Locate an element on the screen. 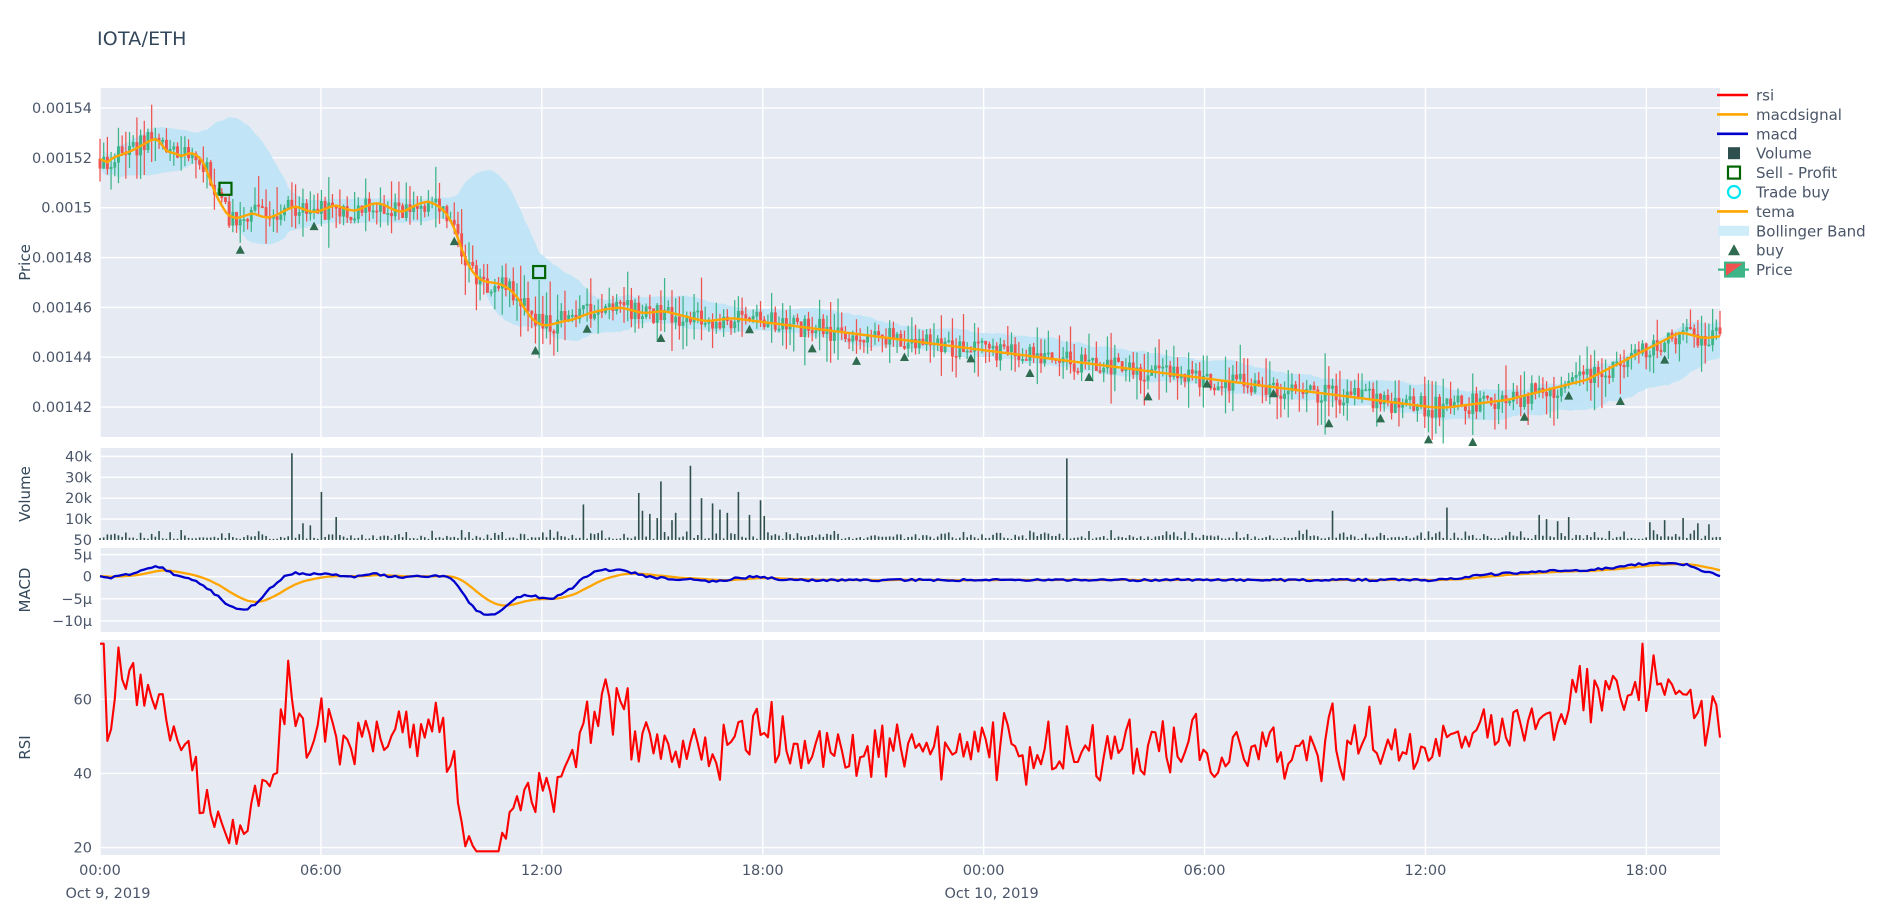  legend-item: Price is located at coordinates (1755, 270).